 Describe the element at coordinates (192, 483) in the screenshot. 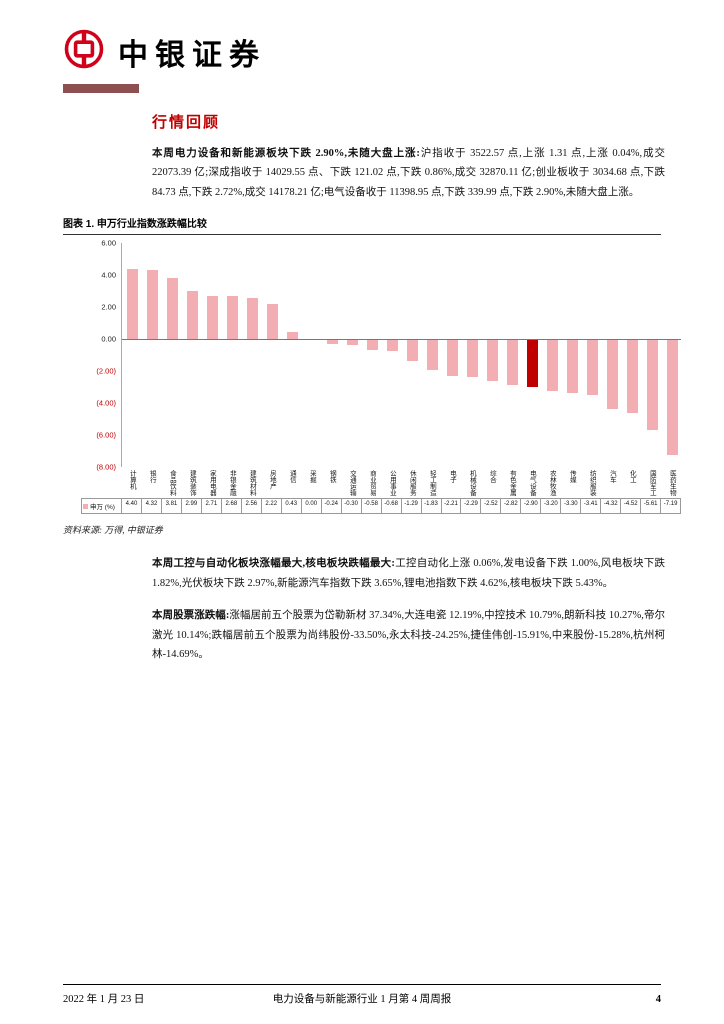

I see `x-axis-category-label: 建筑装饰` at that location.